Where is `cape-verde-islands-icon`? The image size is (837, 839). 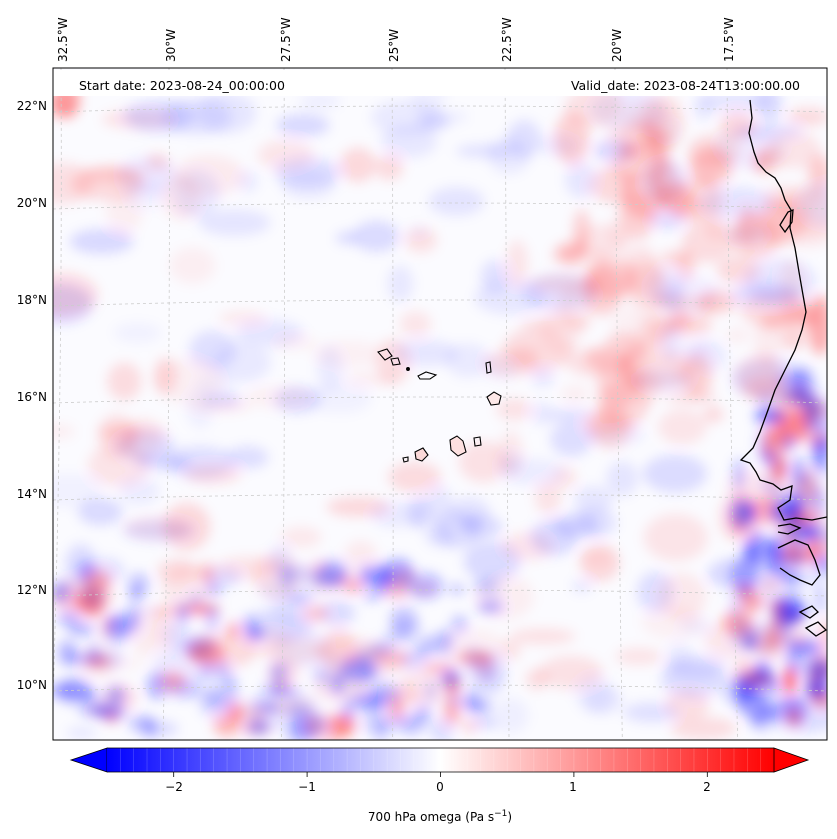
cape-verde-islands-icon is located at coordinates (439, 405).